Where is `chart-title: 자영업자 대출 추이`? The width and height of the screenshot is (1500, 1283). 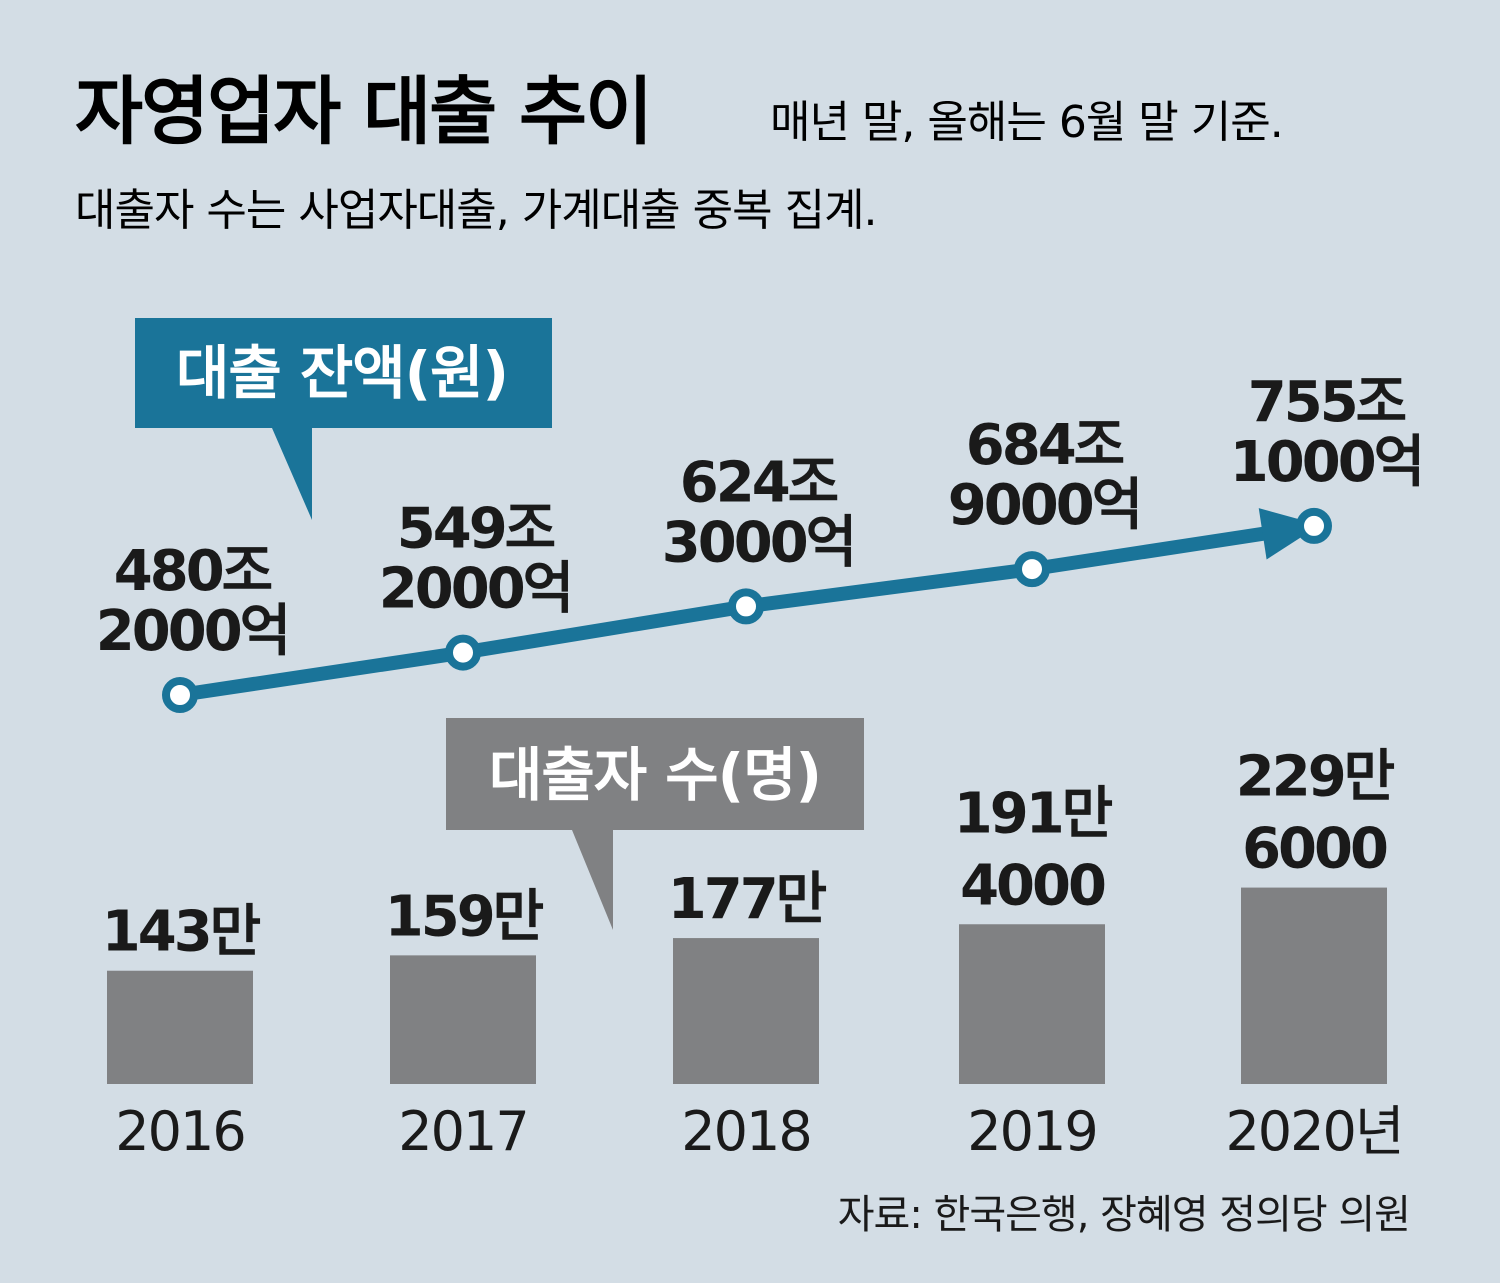
chart-title: 자영업자 대출 추이 is located at coordinates (363, 112).